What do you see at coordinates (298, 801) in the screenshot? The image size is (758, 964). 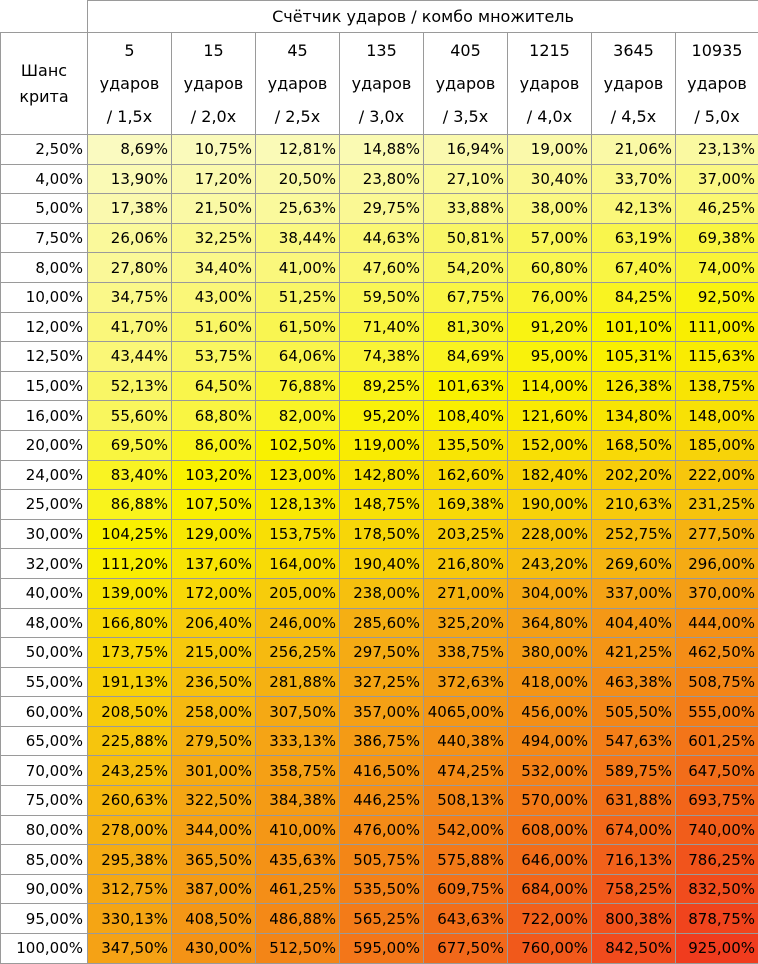 I see `damage-value-cell: 384,38%` at bounding box center [298, 801].